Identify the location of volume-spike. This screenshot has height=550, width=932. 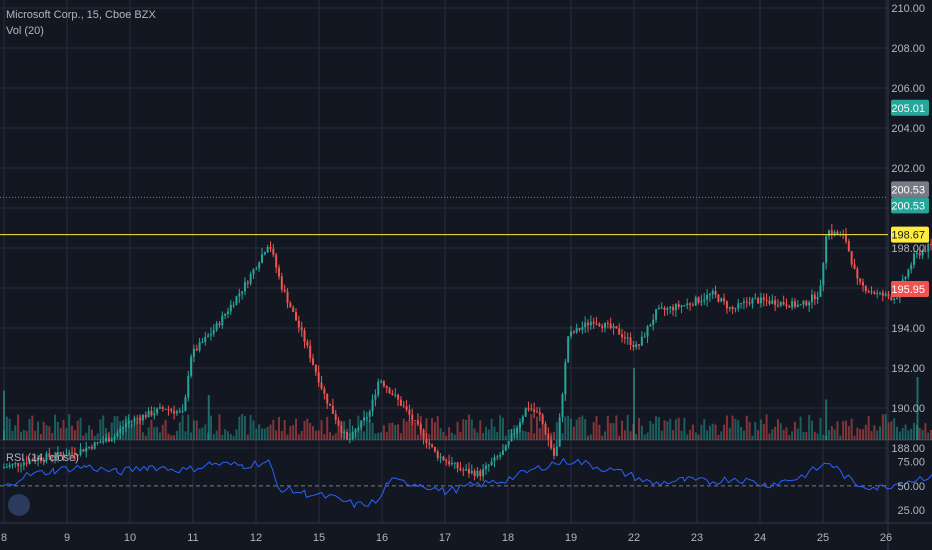
(826, 420).